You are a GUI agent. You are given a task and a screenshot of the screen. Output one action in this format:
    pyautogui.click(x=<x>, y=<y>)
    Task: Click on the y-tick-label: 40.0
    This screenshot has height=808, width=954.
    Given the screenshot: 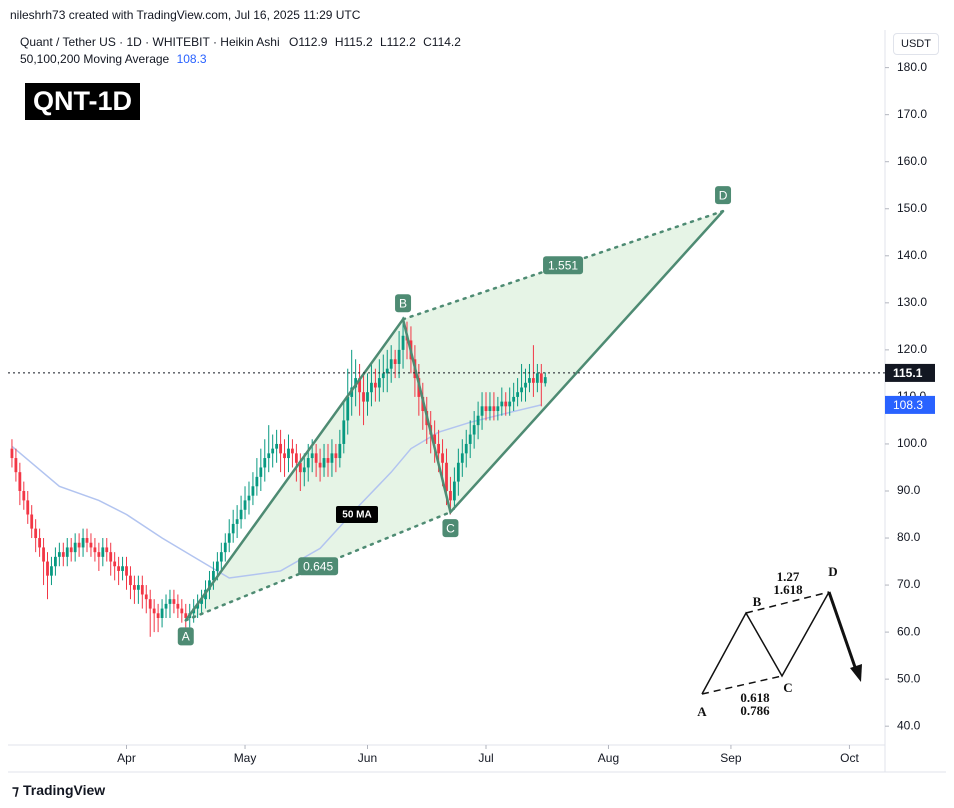 What is the action you would take?
    pyautogui.click(x=909, y=725)
    